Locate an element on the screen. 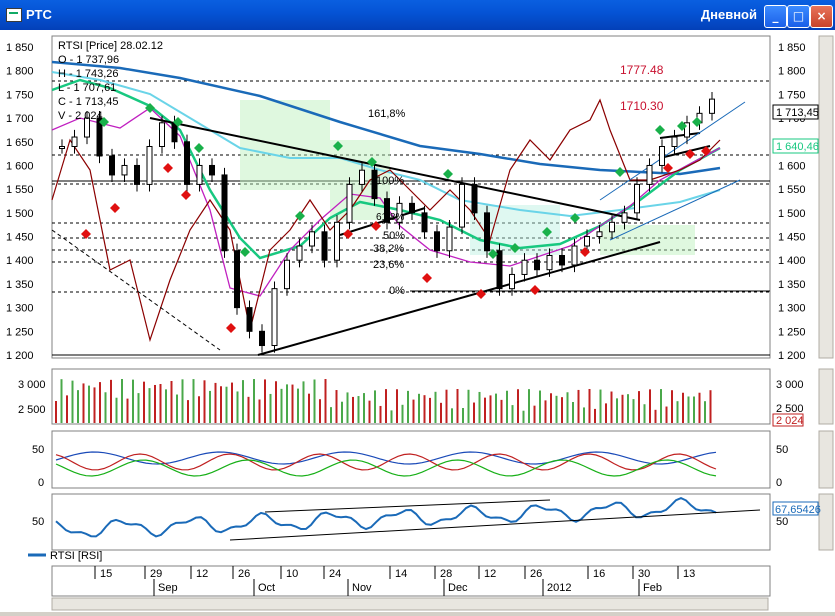 The image size is (835, 616). maximize-button: □ is located at coordinates (798, 16).